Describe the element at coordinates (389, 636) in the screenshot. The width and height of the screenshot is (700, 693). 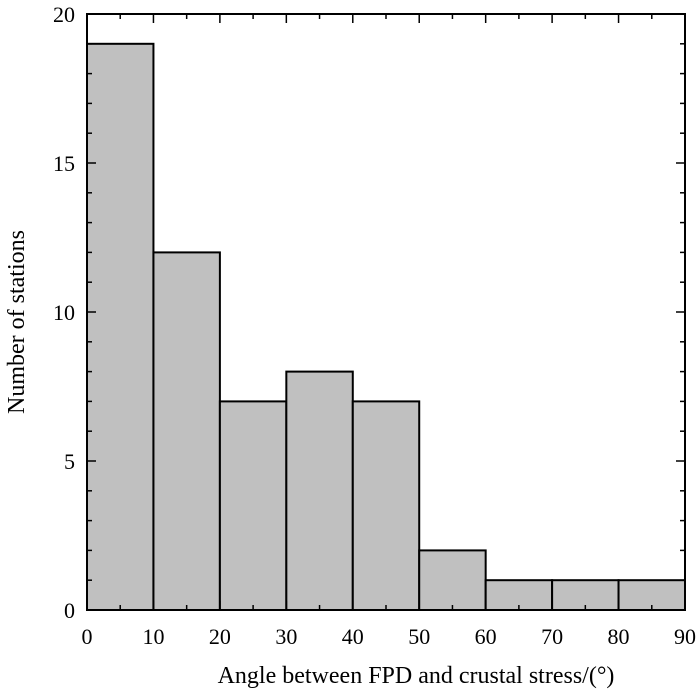
I see `x-tick-labels: 0 10 20 30 40 50 60 70 80 90` at that location.